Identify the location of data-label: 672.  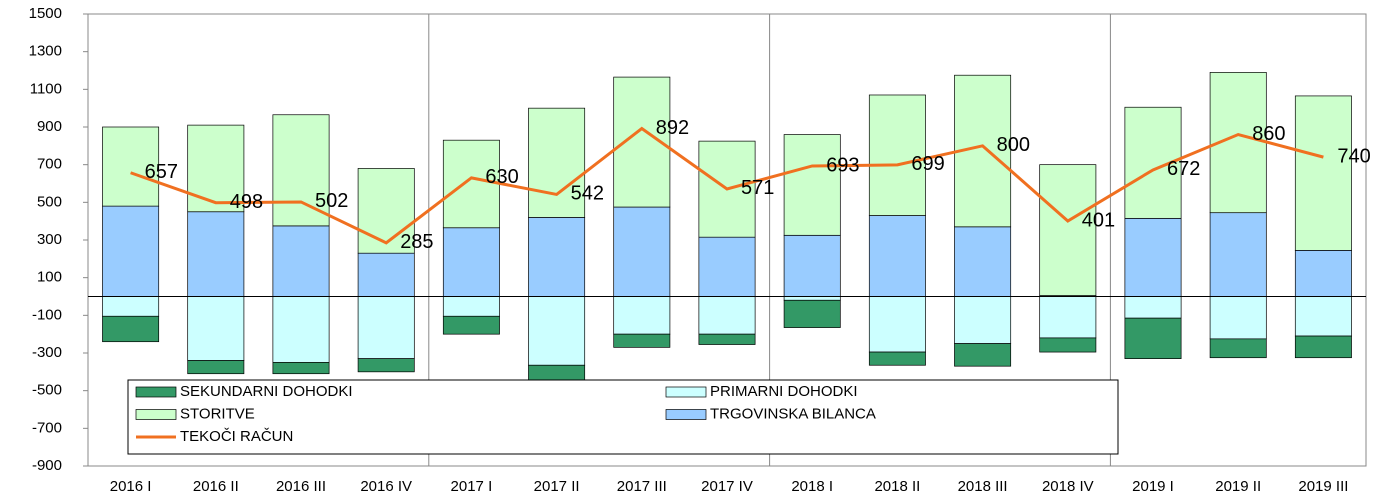
(1183, 169).